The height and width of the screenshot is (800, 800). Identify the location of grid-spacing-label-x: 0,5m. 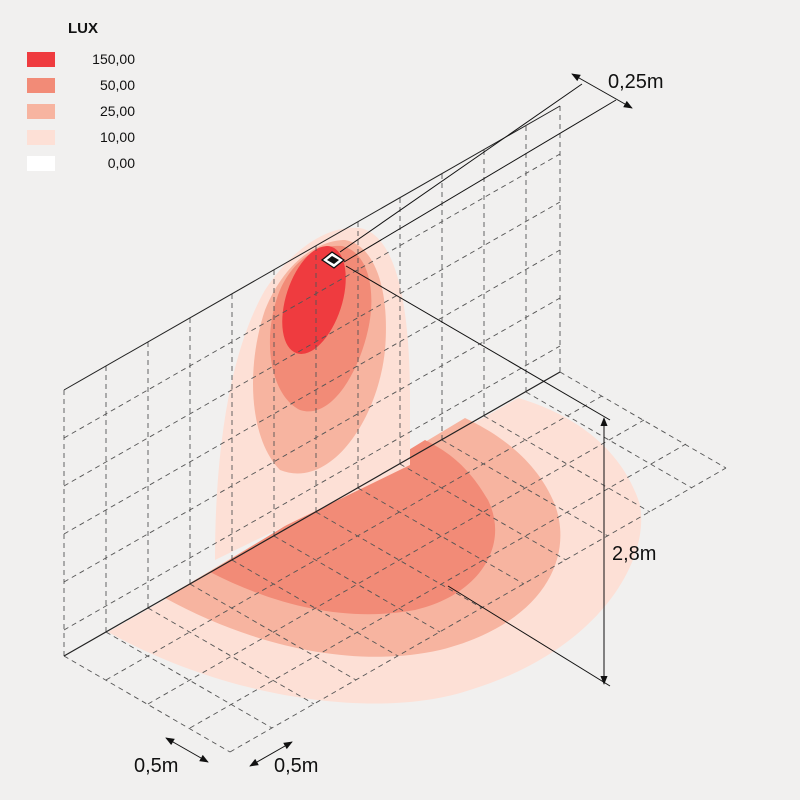
(156, 766).